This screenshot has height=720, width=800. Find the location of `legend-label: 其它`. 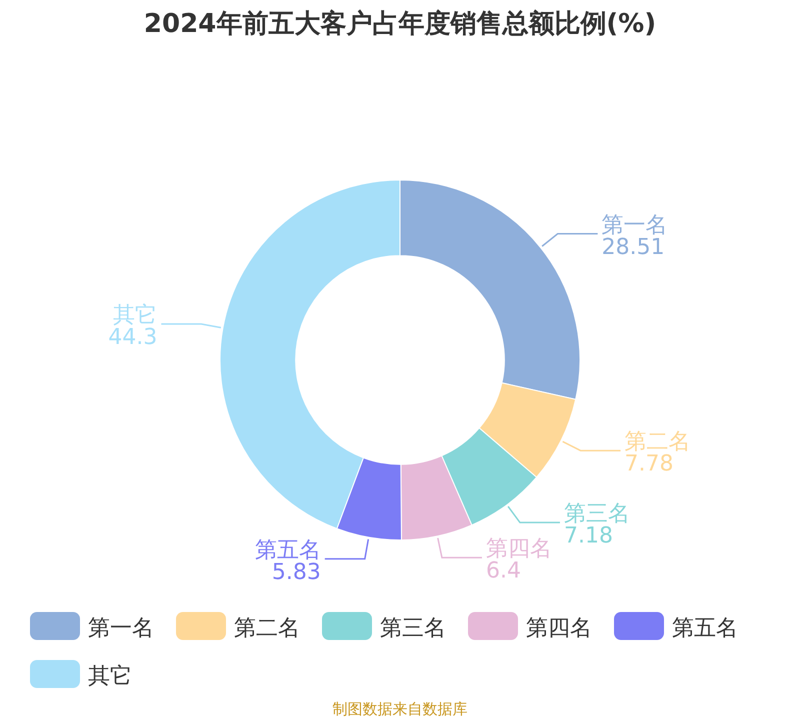

legend-label: 其它 is located at coordinates (110, 676).